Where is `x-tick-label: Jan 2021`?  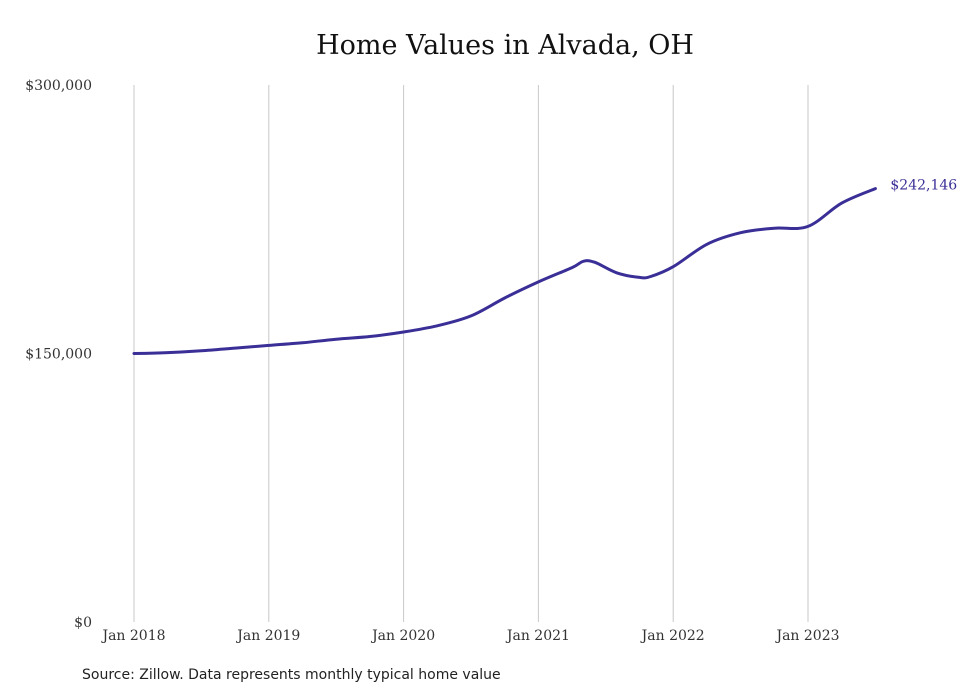 x-tick-label: Jan 2021 is located at coordinates (537, 636).